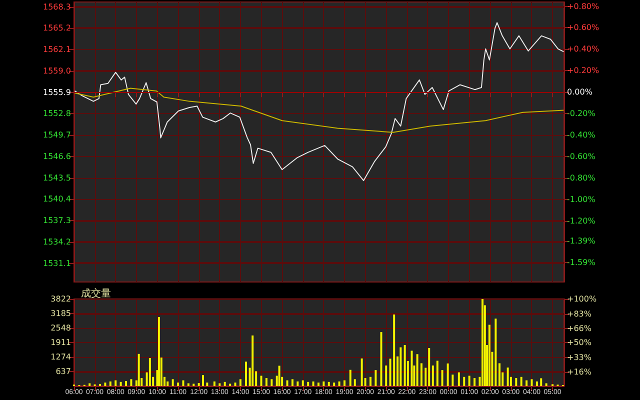  Describe the element at coordinates (581, 177) in the screenshot. I see `y2-tick-label: -0.80%` at that location.